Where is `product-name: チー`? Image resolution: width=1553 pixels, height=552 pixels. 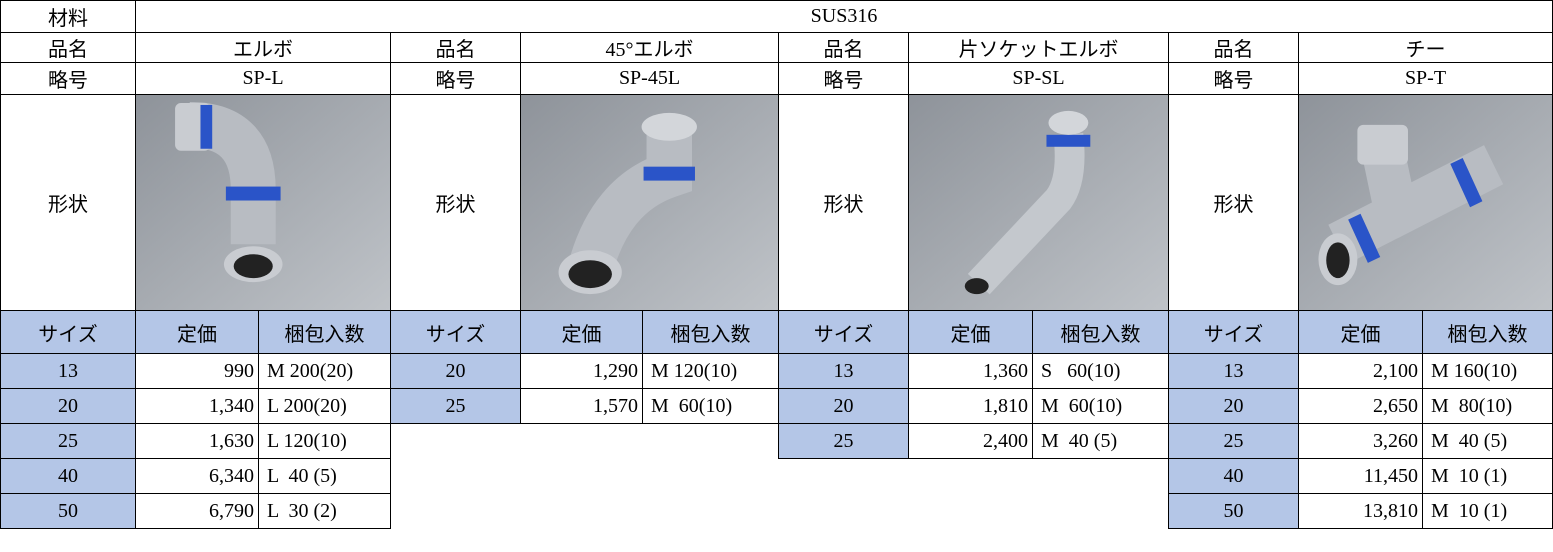
product-name: チー is located at coordinates (1425, 47).